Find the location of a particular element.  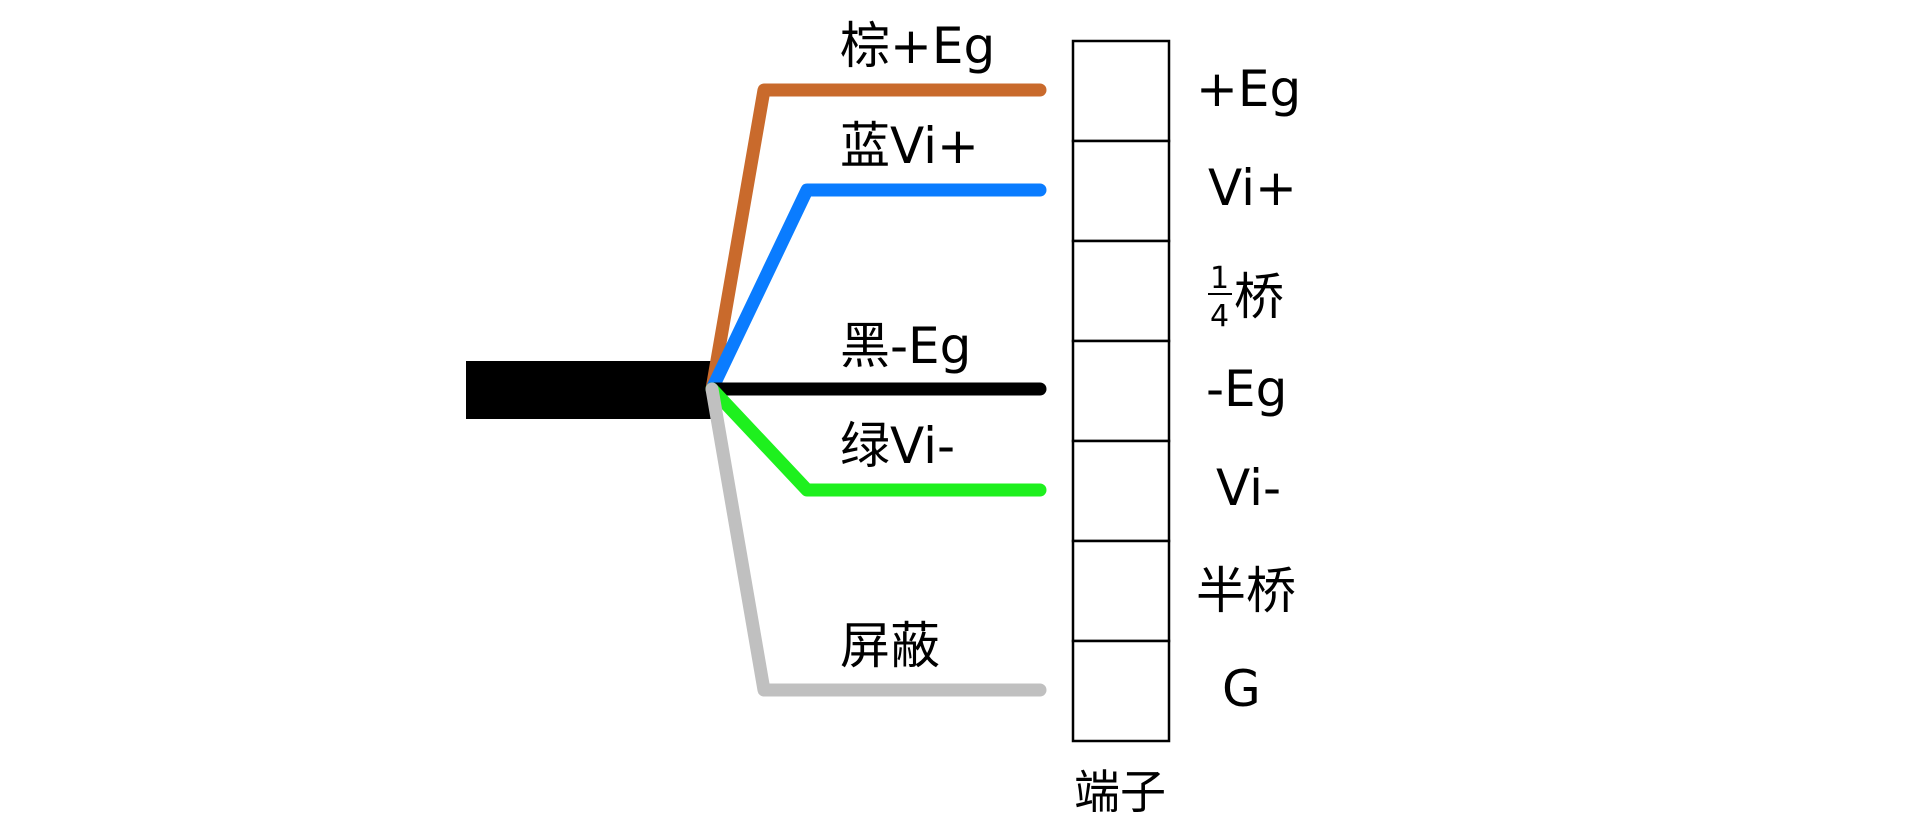

terminal-label-plus-eg: +Eg is located at coordinates (1248, 89).